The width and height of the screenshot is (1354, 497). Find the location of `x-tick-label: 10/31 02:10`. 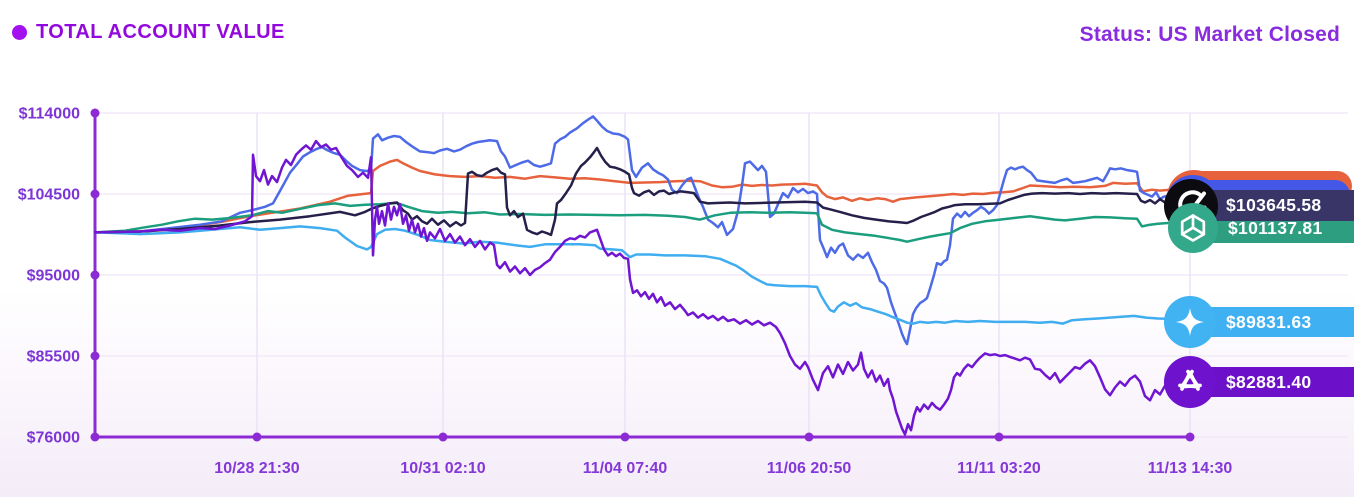

x-tick-label: 10/31 02:10 is located at coordinates (443, 468).